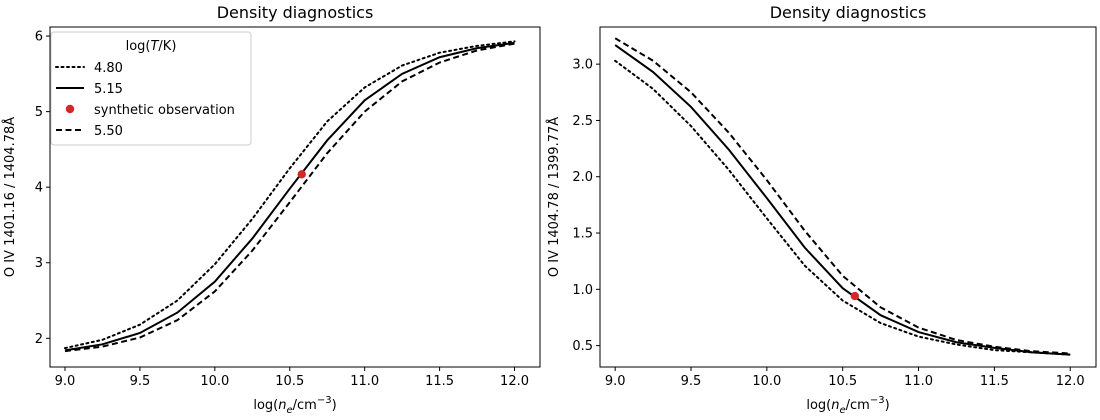 Image resolution: width=1100 pixels, height=420 pixels. What do you see at coordinates (39, 37) in the screenshot?
I see `y-tick-label: 6` at bounding box center [39, 37].